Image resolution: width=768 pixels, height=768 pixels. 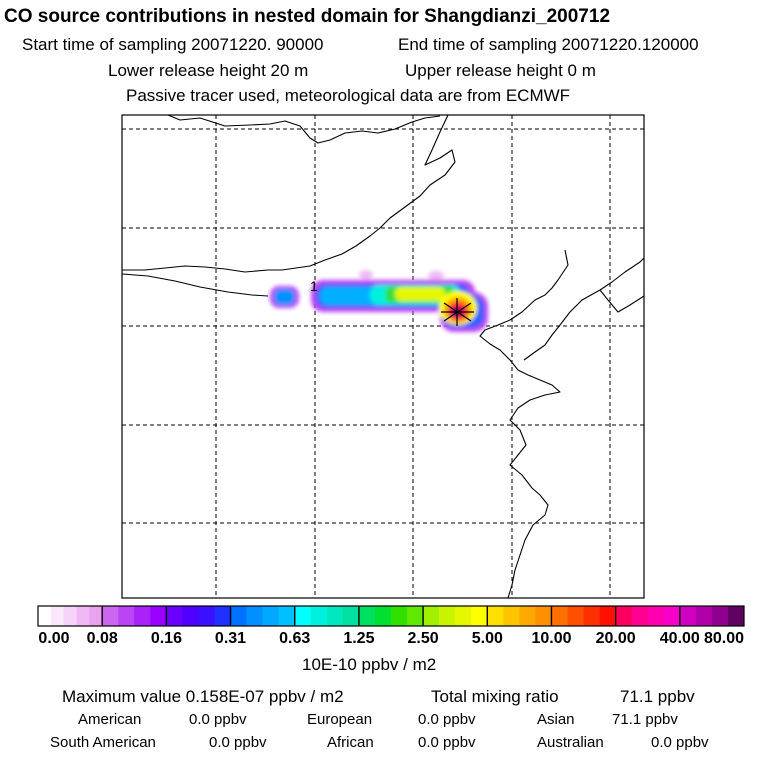 I want to click on station-marker-icon, so click(x=457, y=312).